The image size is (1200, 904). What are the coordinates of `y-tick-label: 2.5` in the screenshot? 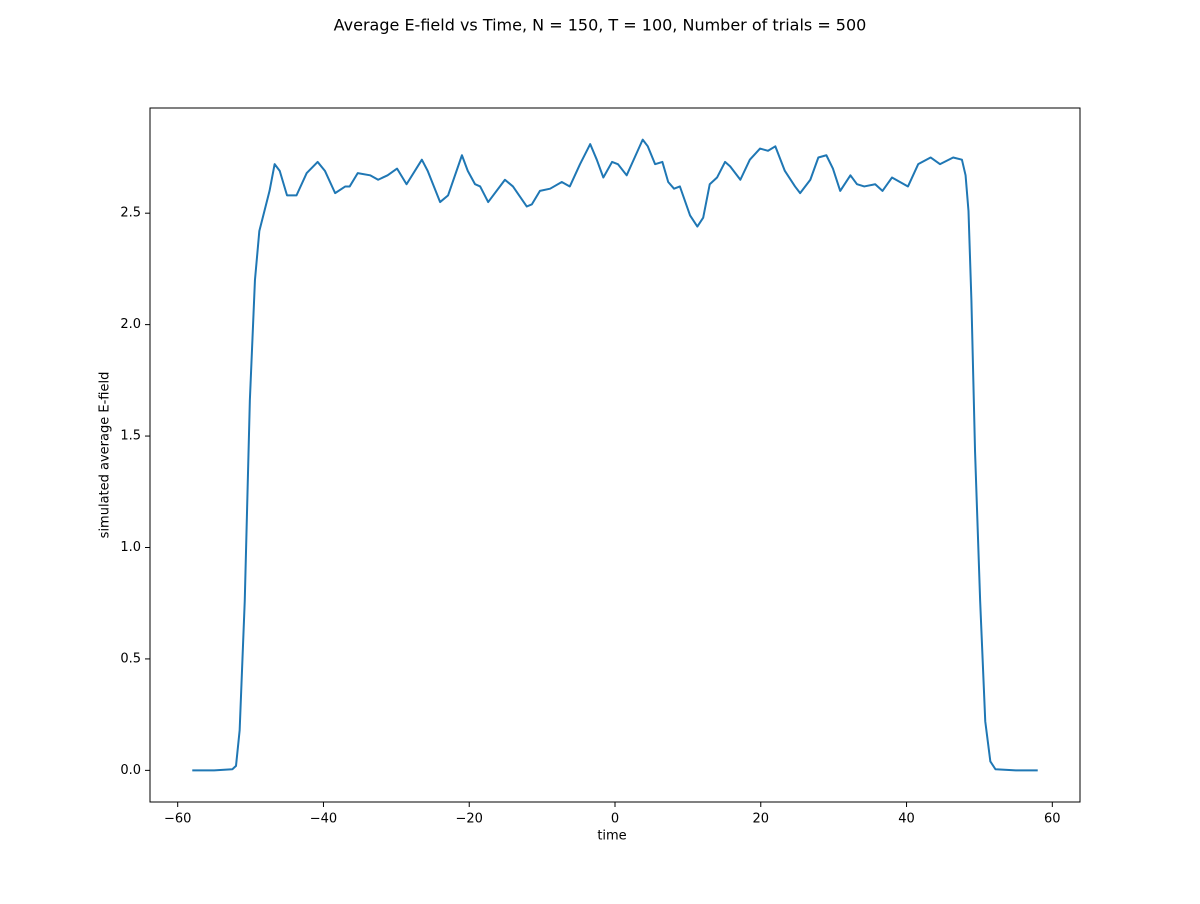 It's located at (130, 213).